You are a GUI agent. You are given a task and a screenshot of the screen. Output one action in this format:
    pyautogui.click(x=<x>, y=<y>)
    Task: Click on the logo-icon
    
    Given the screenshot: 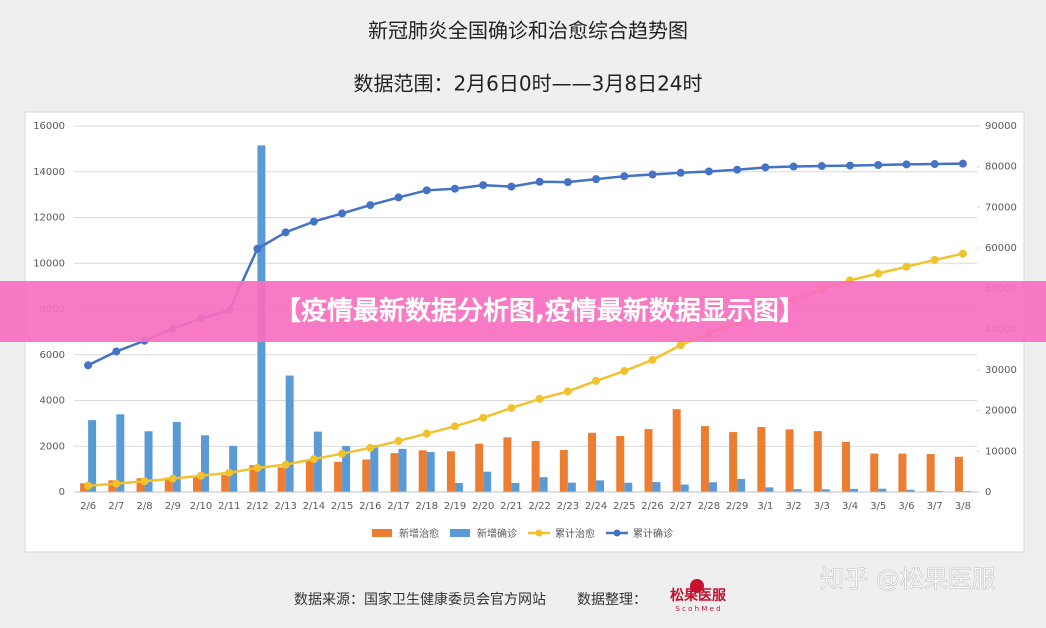 What is the action you would take?
    pyautogui.click(x=697, y=586)
    